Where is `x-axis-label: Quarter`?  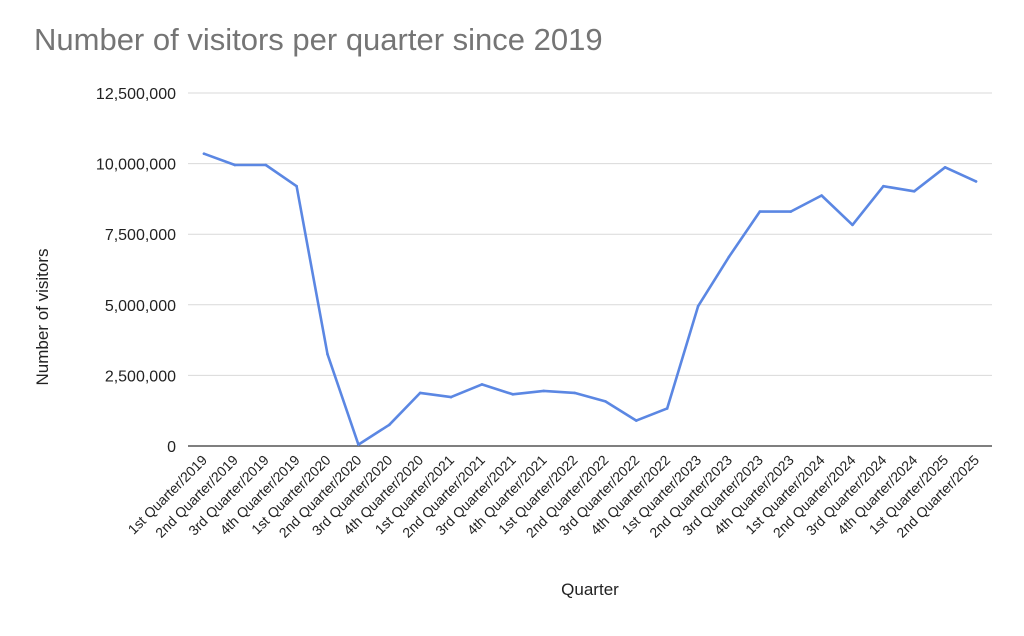
x-axis-label: Quarter is located at coordinates (590, 589).